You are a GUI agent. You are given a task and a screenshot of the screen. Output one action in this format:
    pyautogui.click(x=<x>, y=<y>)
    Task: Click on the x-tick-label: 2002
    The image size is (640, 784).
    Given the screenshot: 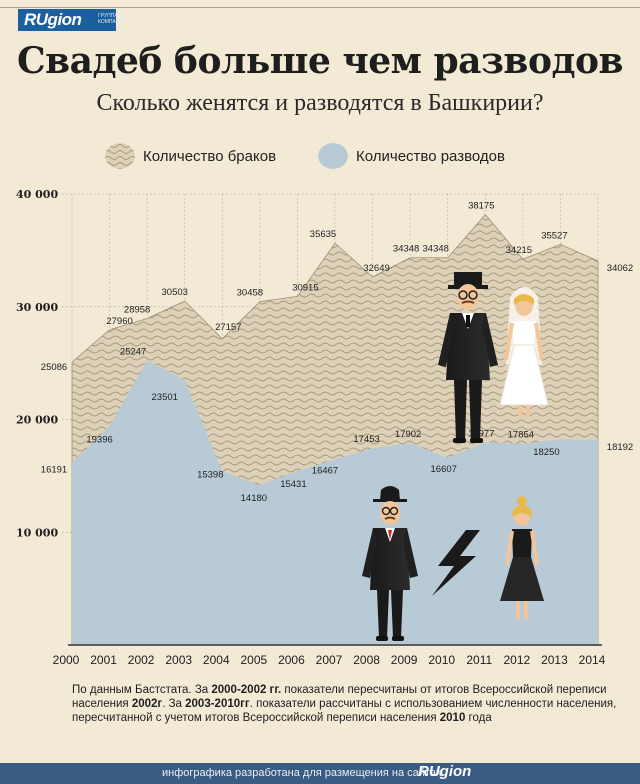 What is the action you would take?
    pyautogui.click(x=141, y=660)
    